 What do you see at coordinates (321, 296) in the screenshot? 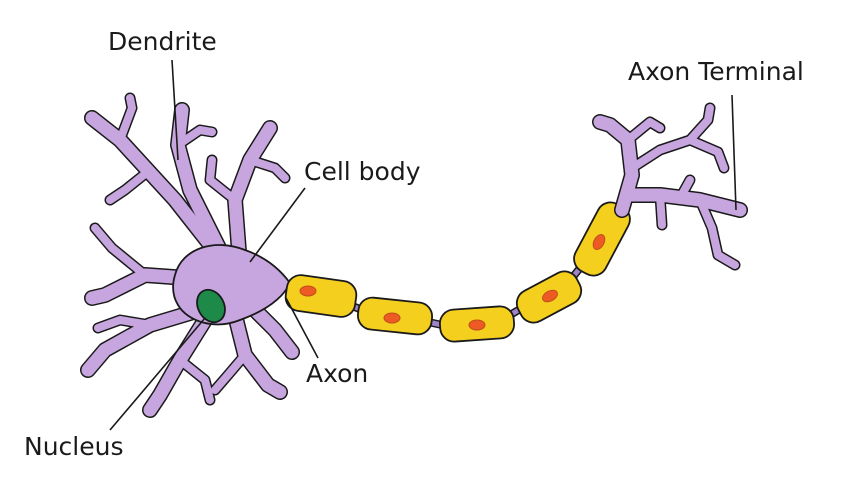
I see `myelin-sheath` at bounding box center [321, 296].